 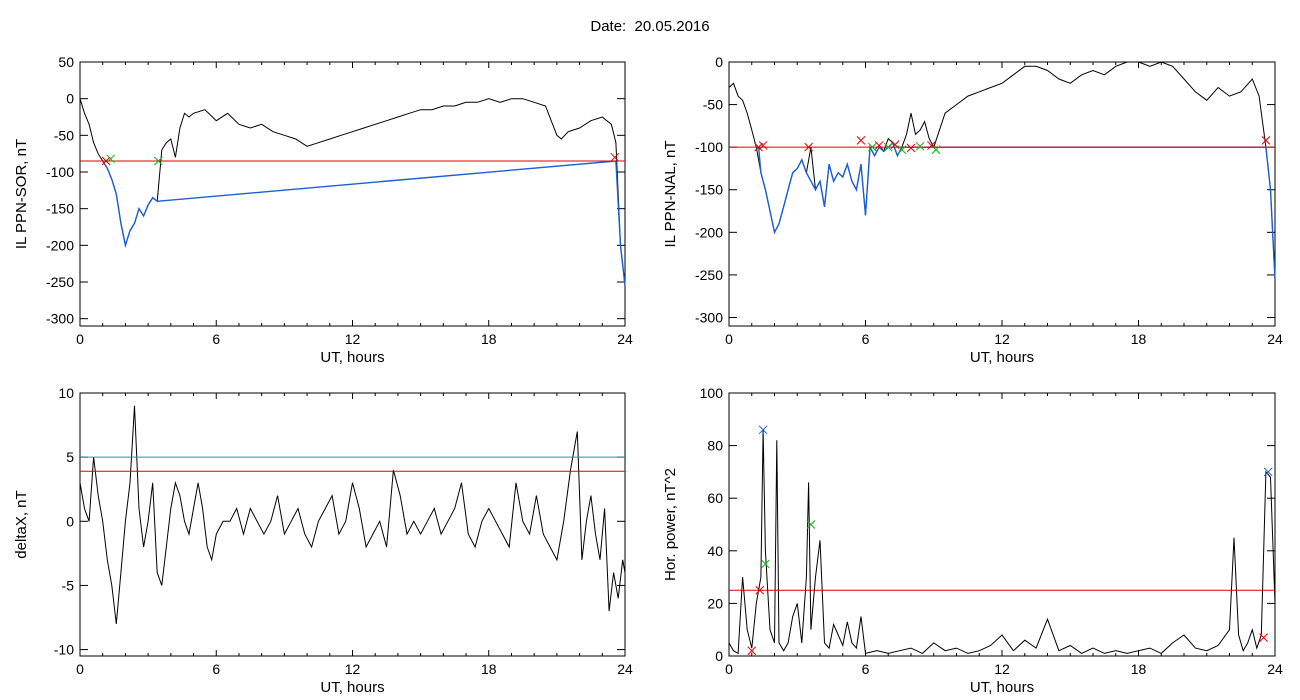 I want to click on y-tick-label: 60, so click(x=715, y=498).